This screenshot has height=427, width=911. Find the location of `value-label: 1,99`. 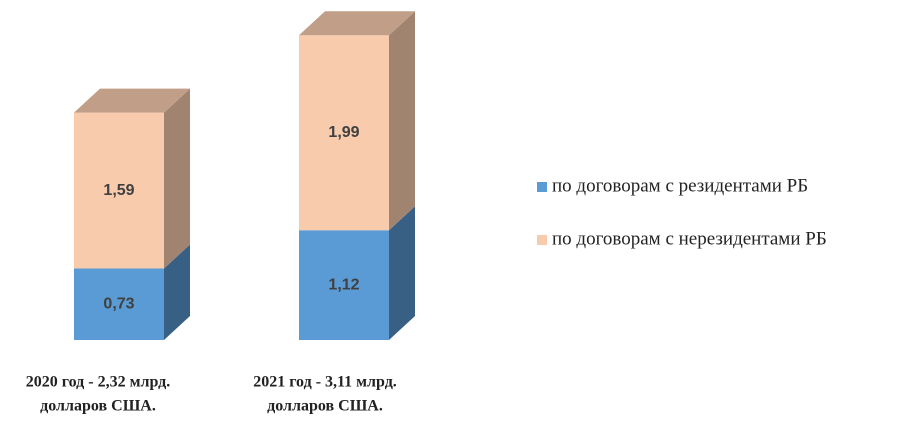

value-label: 1,99 is located at coordinates (343, 132).